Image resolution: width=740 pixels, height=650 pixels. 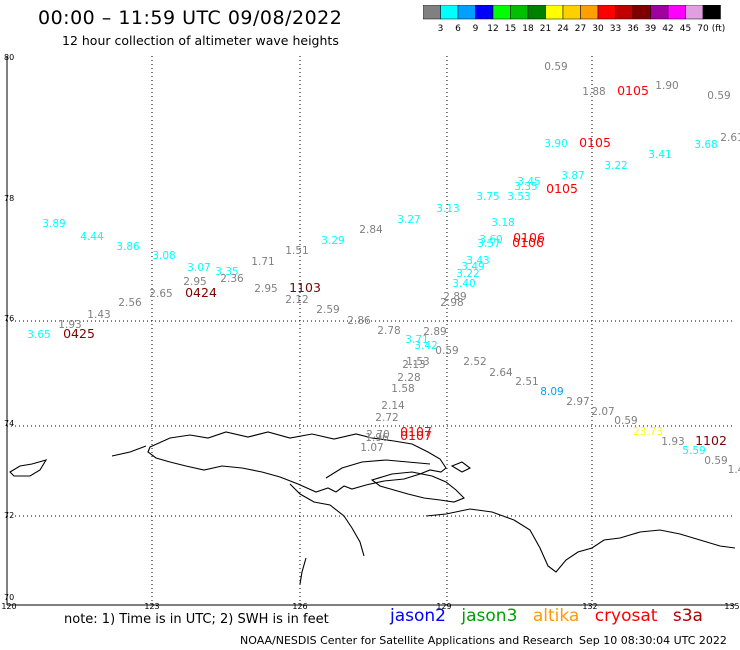 What do you see at coordinates (416, 340) in the screenshot?
I see `wave-height-label: 3.71` at bounding box center [416, 340].